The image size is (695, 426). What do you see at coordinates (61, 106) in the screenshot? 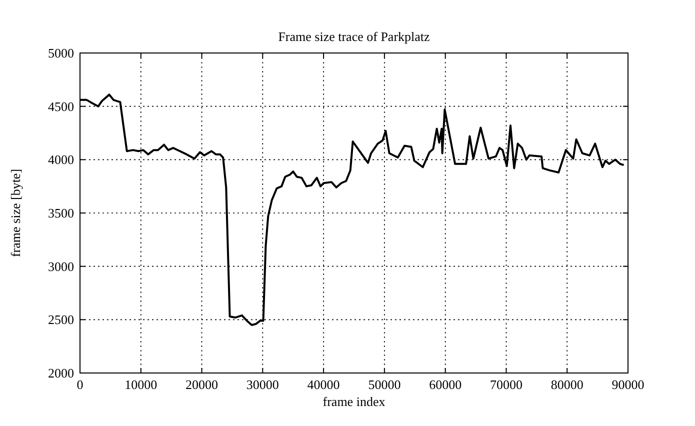
I see `y-tick-label: 4500` at bounding box center [61, 106].